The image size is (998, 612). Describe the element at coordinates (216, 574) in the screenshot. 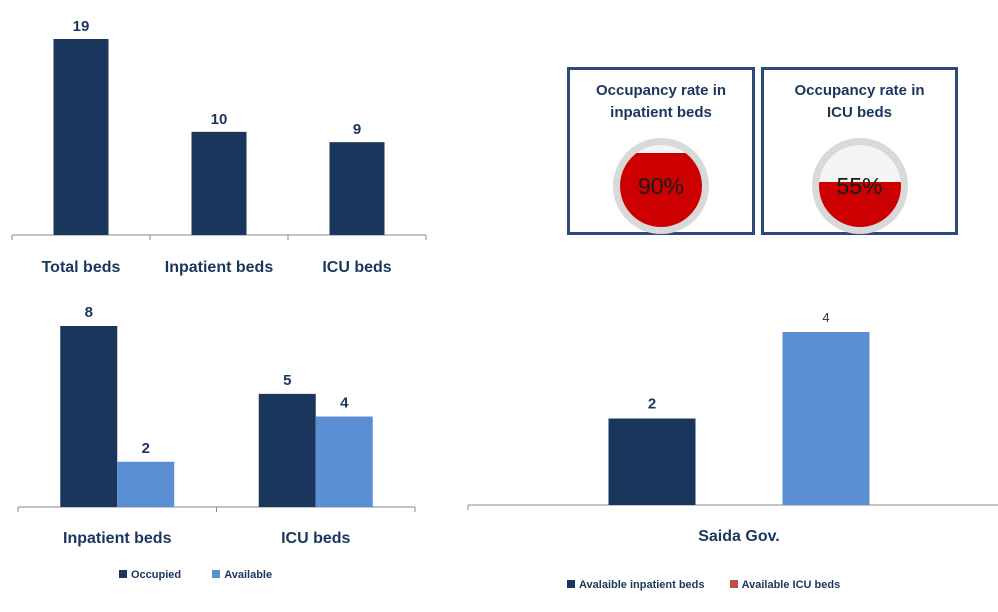

I see `legend-swatch-available` at that location.